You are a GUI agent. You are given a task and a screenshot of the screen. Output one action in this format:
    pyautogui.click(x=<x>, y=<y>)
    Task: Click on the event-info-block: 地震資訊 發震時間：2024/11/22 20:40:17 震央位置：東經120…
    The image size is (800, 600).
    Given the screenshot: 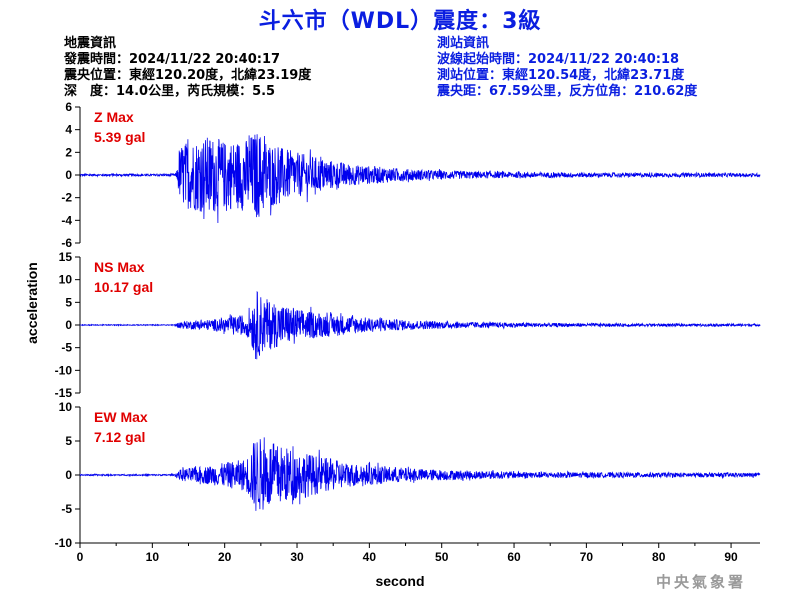 What is the action you would take?
    pyautogui.click(x=187, y=68)
    